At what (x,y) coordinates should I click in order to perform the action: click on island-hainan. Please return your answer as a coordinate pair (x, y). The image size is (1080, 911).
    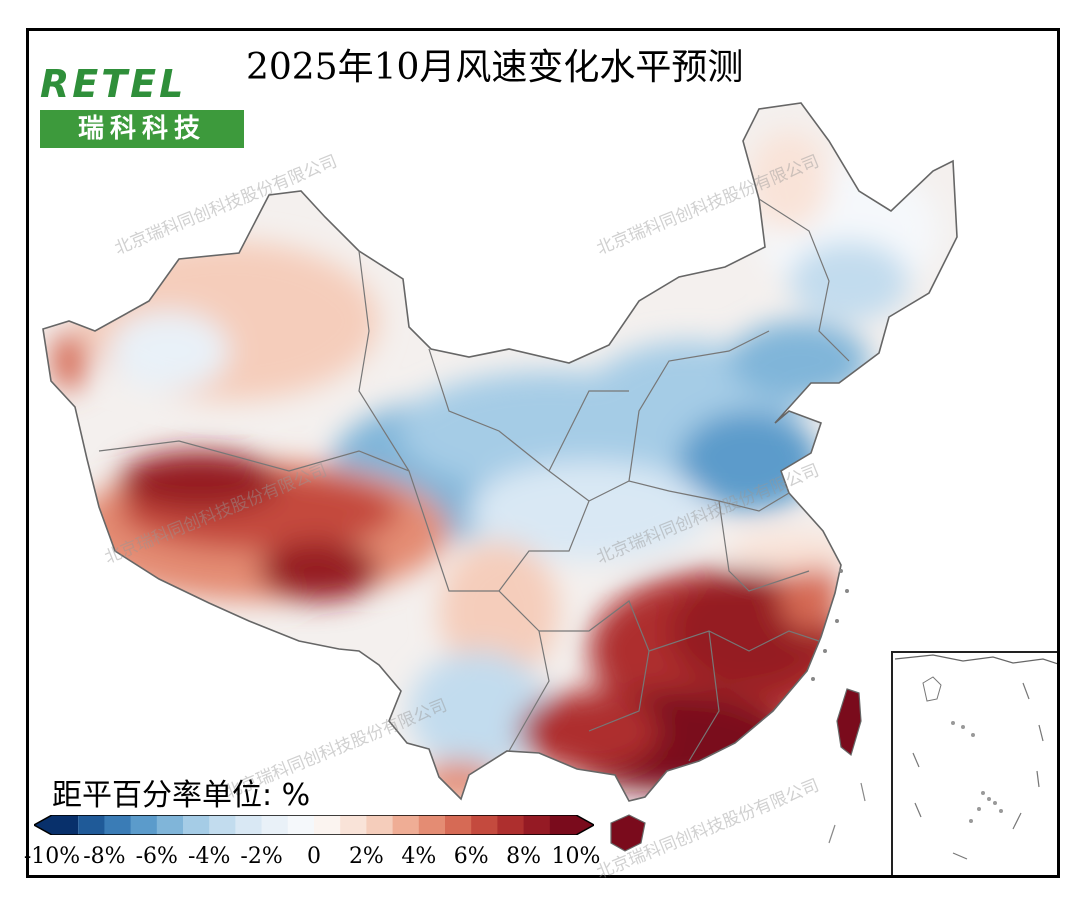
    Looking at the image, I should click on (628, 833).